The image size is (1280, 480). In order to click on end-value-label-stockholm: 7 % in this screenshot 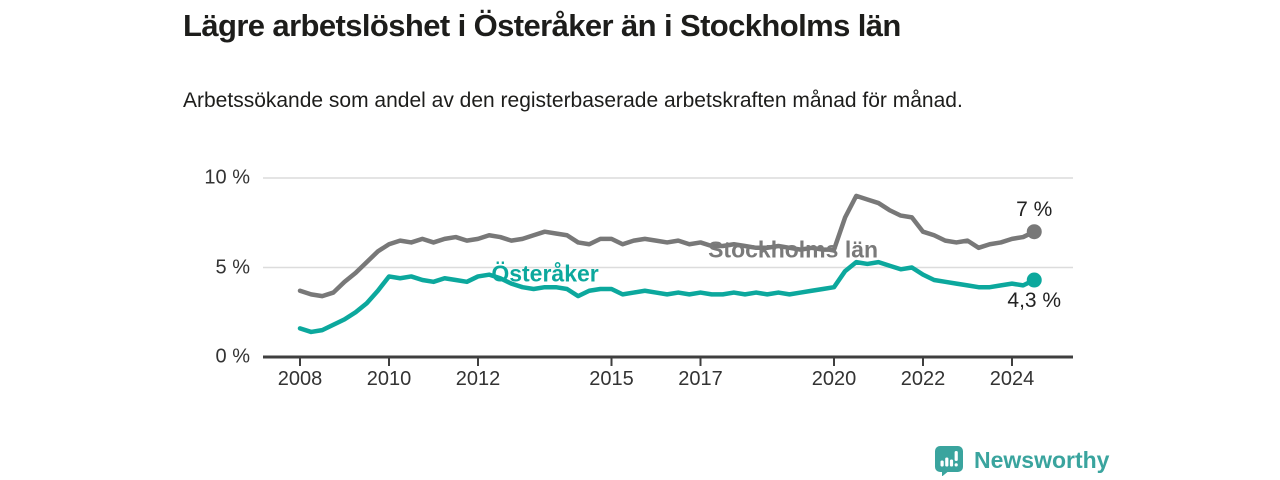, I will do `click(1034, 209)`.